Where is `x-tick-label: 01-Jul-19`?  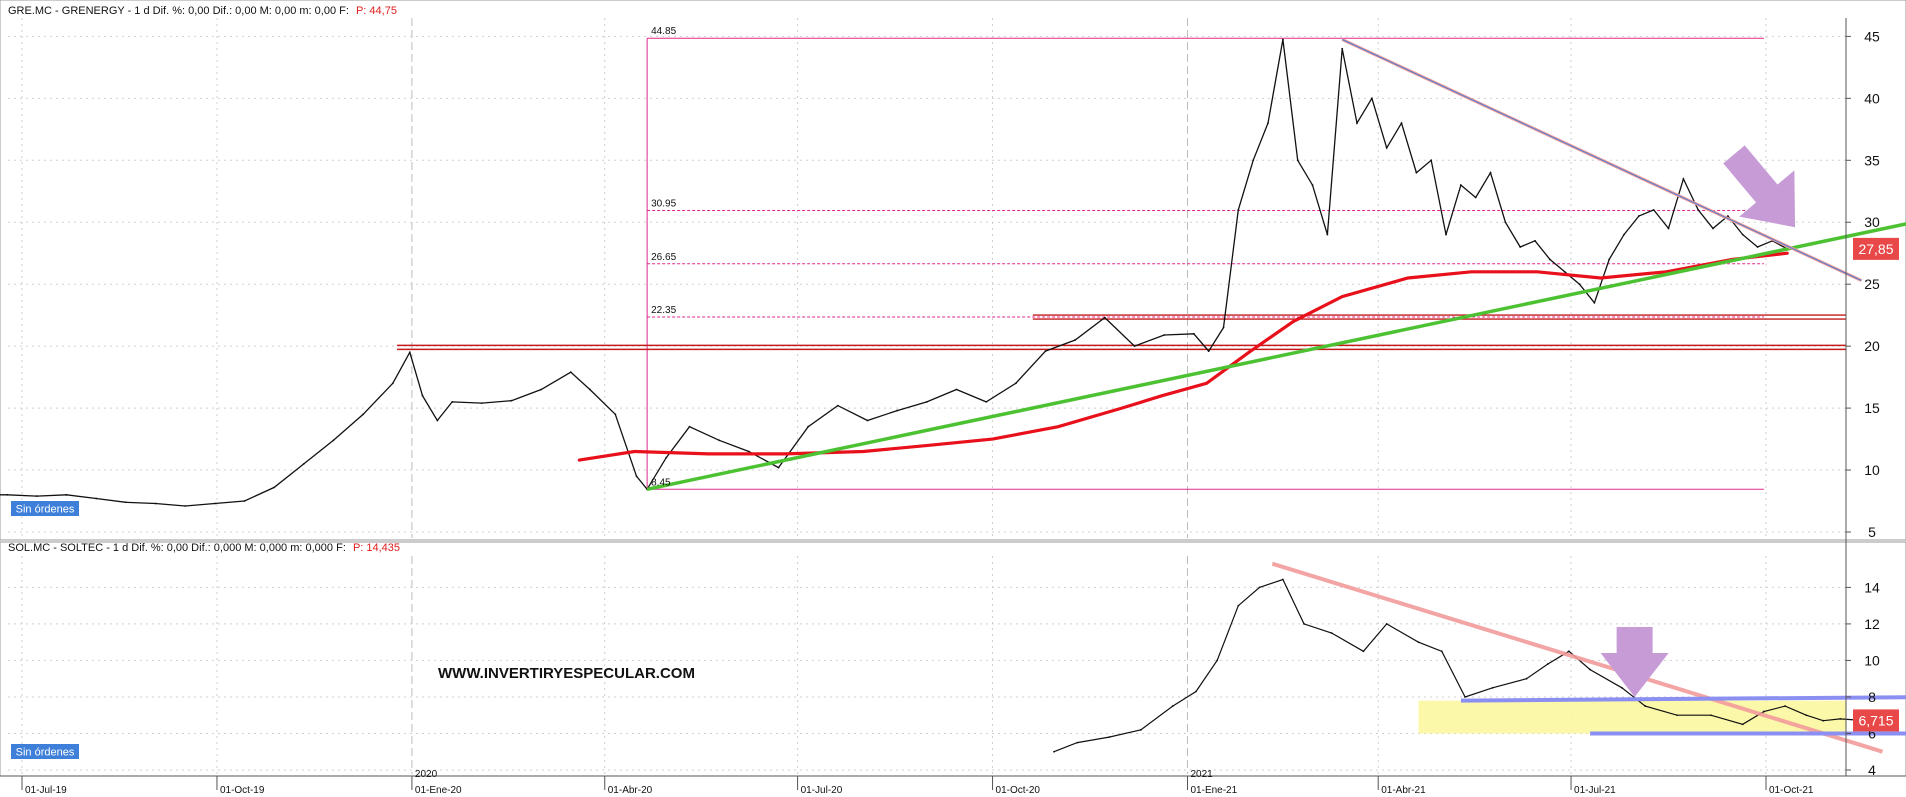 x-tick-label: 01-Jul-19 is located at coordinates (46, 790).